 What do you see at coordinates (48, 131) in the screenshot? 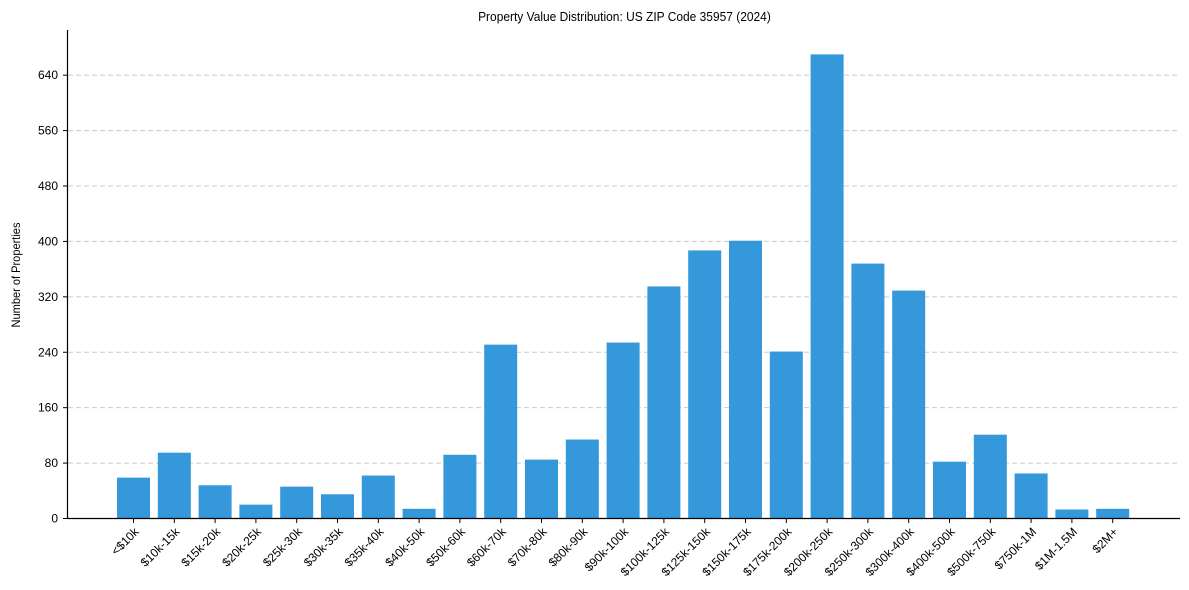
I see `y-tick-label: 560` at bounding box center [48, 131].